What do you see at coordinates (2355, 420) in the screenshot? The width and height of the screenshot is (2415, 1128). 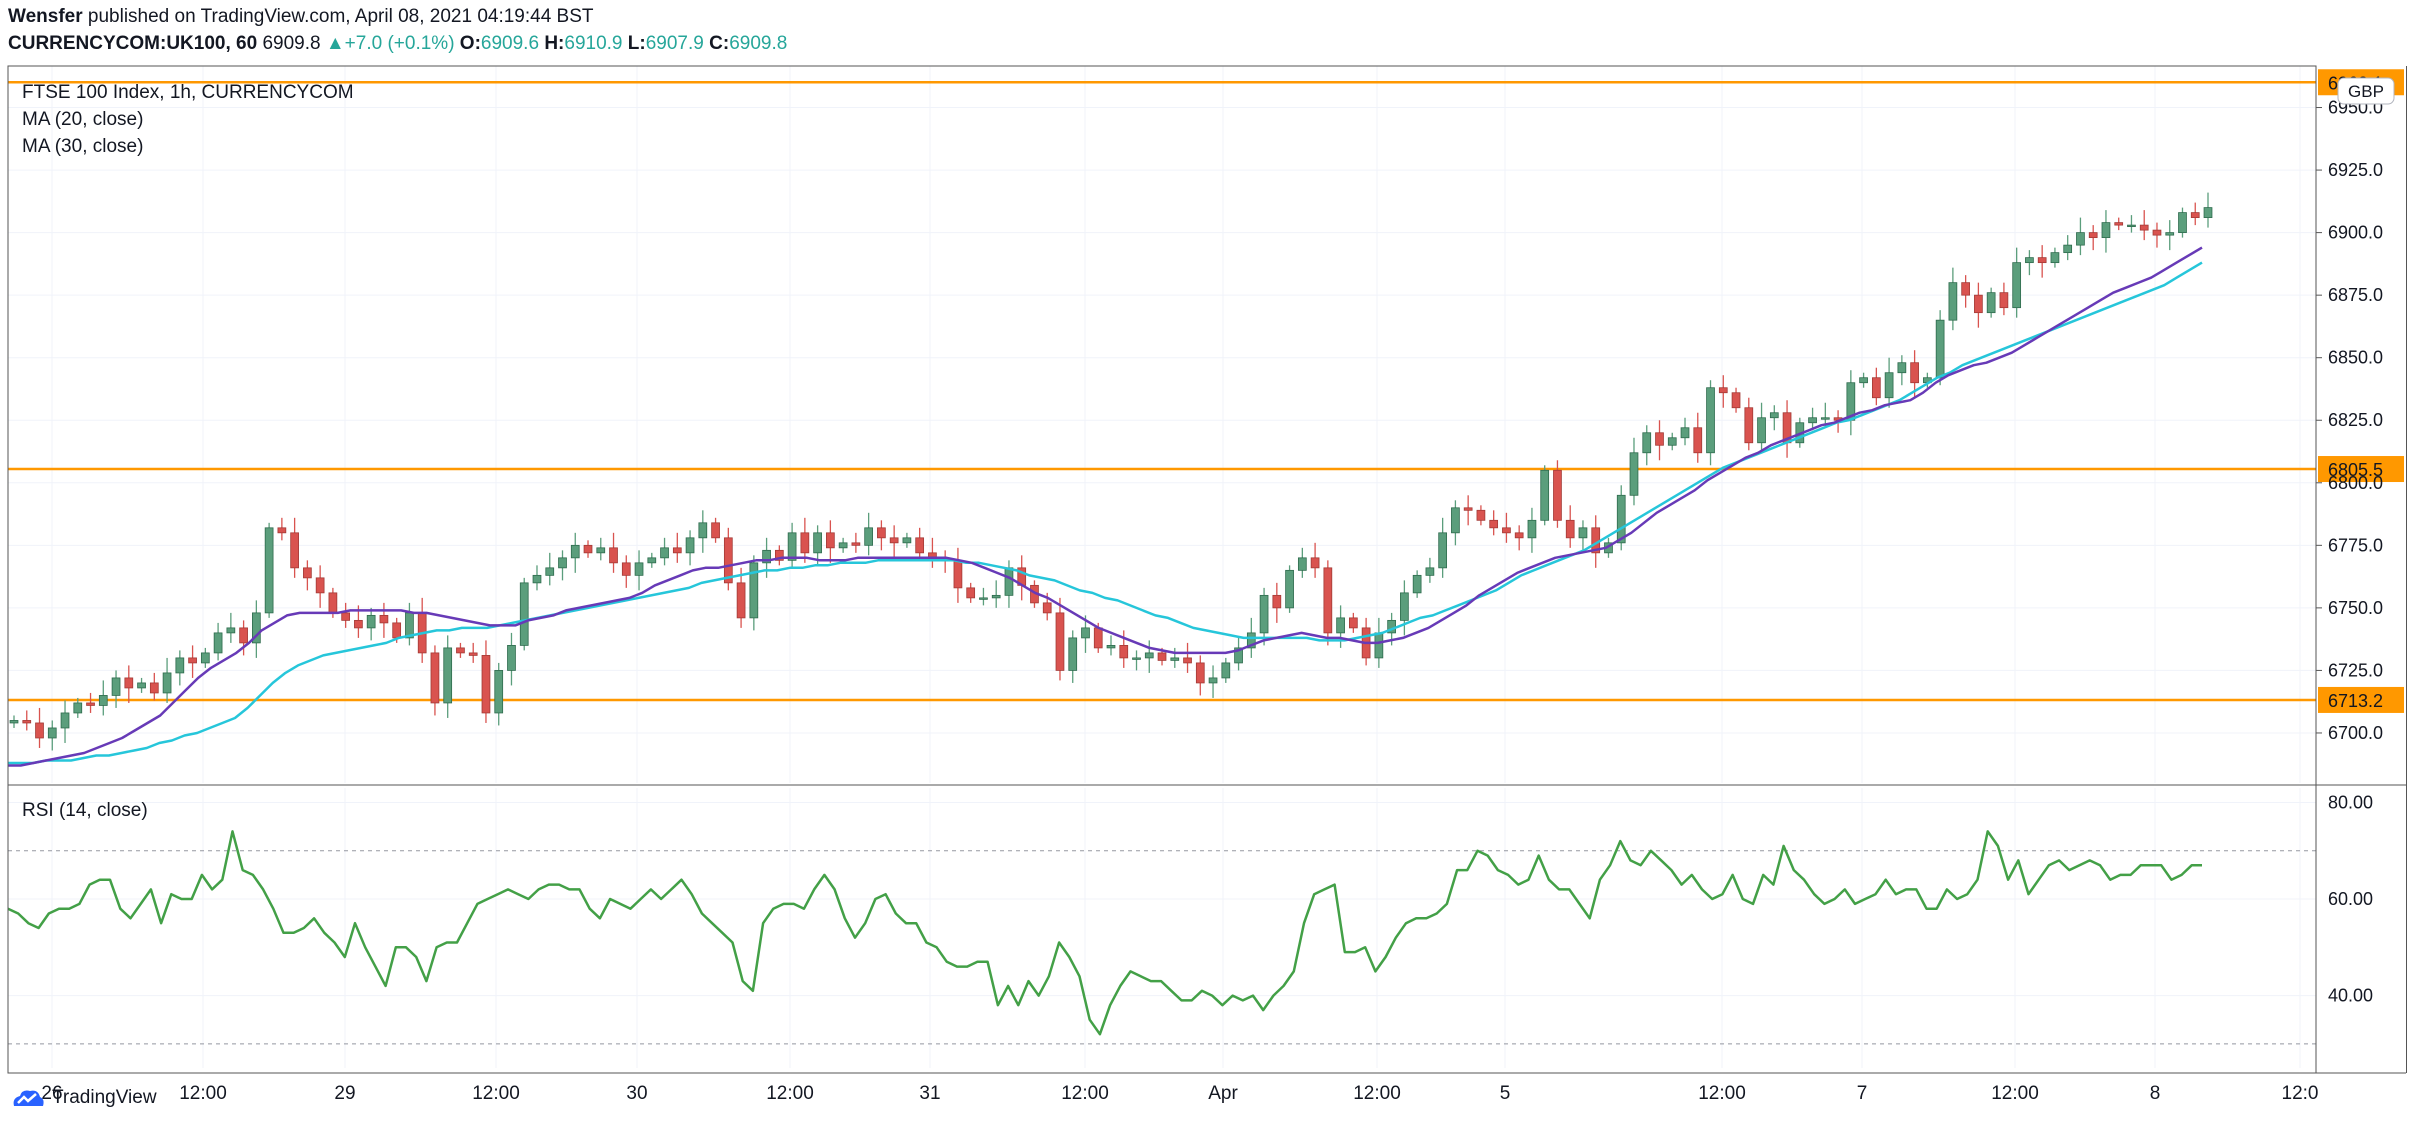 I see `price-tick-label: 6825.0` at bounding box center [2355, 420].